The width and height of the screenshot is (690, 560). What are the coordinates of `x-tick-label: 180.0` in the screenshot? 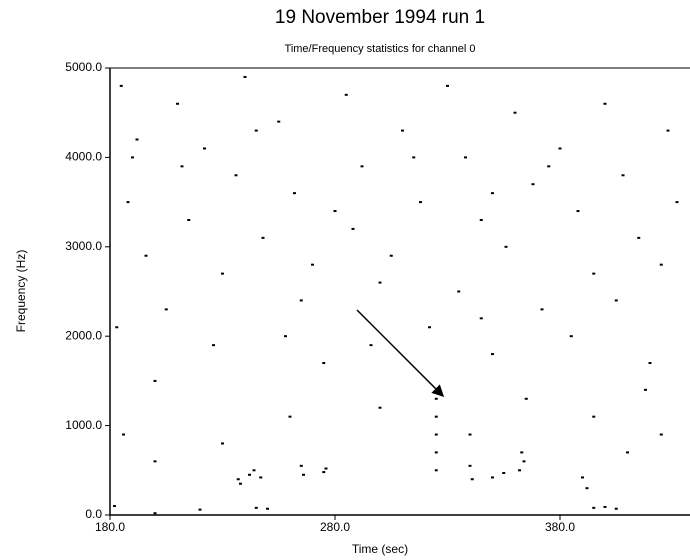 It's located at (110, 527).